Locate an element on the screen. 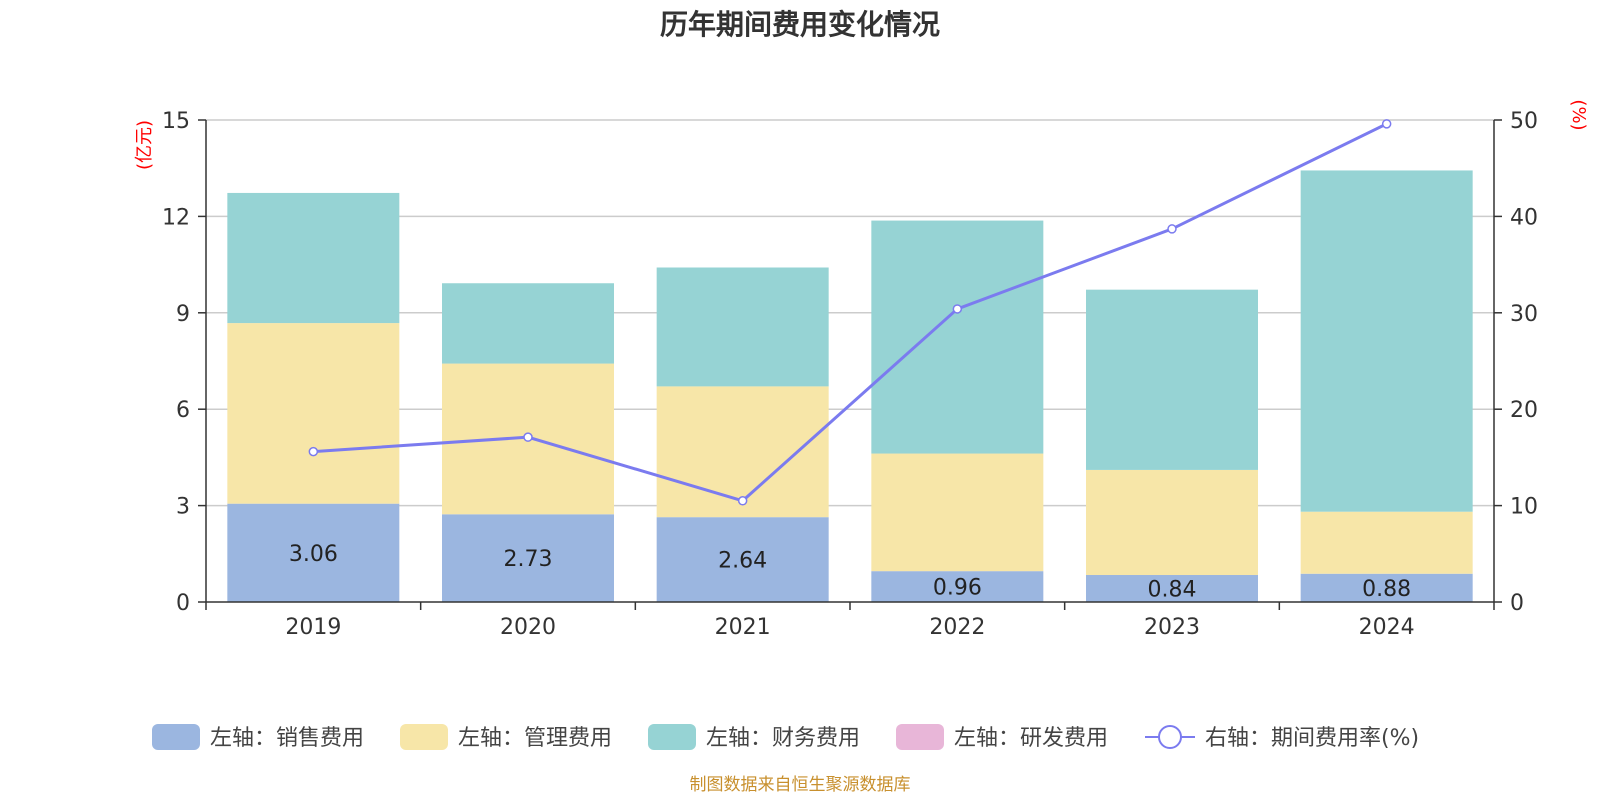 The height and width of the screenshot is (800, 1600). chart-title: 历年期间费用变化情况 is located at coordinates (800, 24).